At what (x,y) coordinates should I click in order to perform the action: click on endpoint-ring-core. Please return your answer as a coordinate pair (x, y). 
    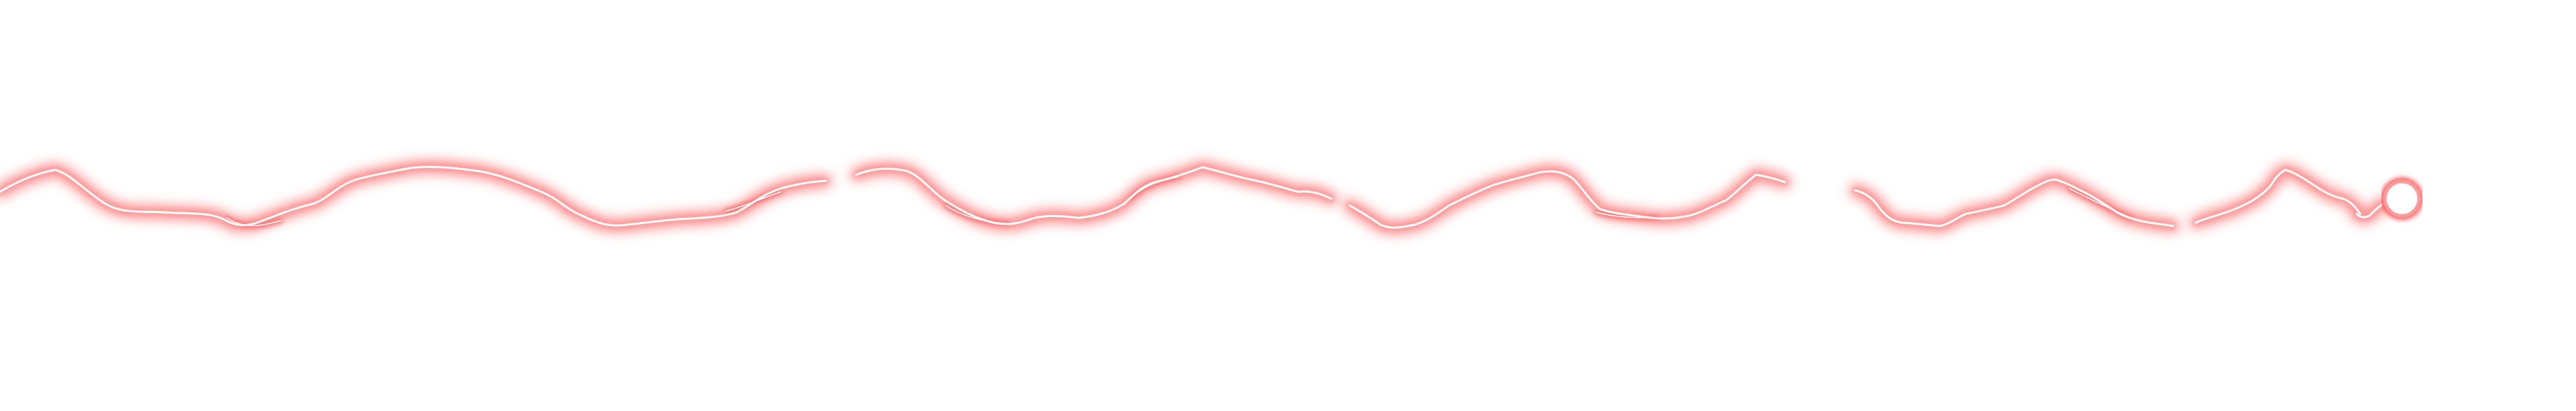
    Looking at the image, I should click on (2402, 199).